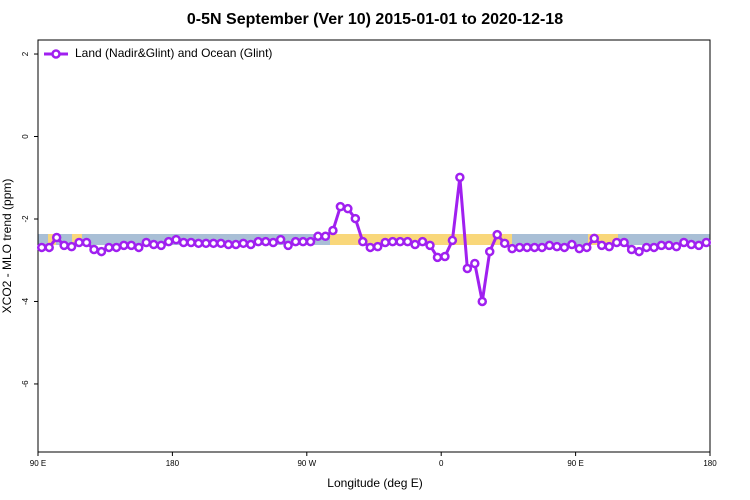 The width and height of the screenshot is (750, 500). Describe the element at coordinates (25, 384) in the screenshot. I see `y-tick-label: -6` at that location.